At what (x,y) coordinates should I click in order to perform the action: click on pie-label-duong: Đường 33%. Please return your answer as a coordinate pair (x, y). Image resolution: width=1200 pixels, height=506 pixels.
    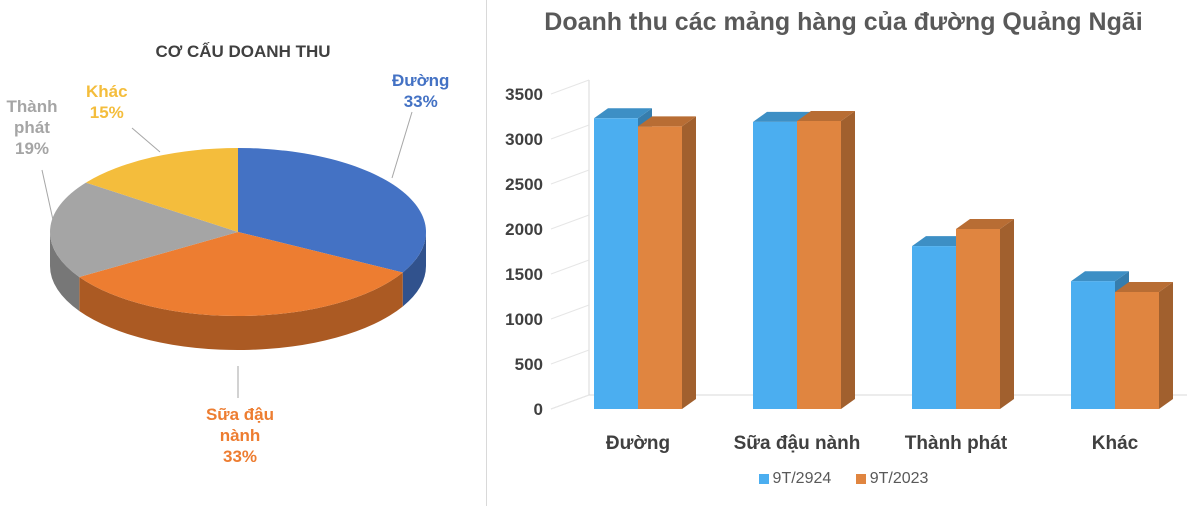
    Looking at the image, I should click on (420, 91).